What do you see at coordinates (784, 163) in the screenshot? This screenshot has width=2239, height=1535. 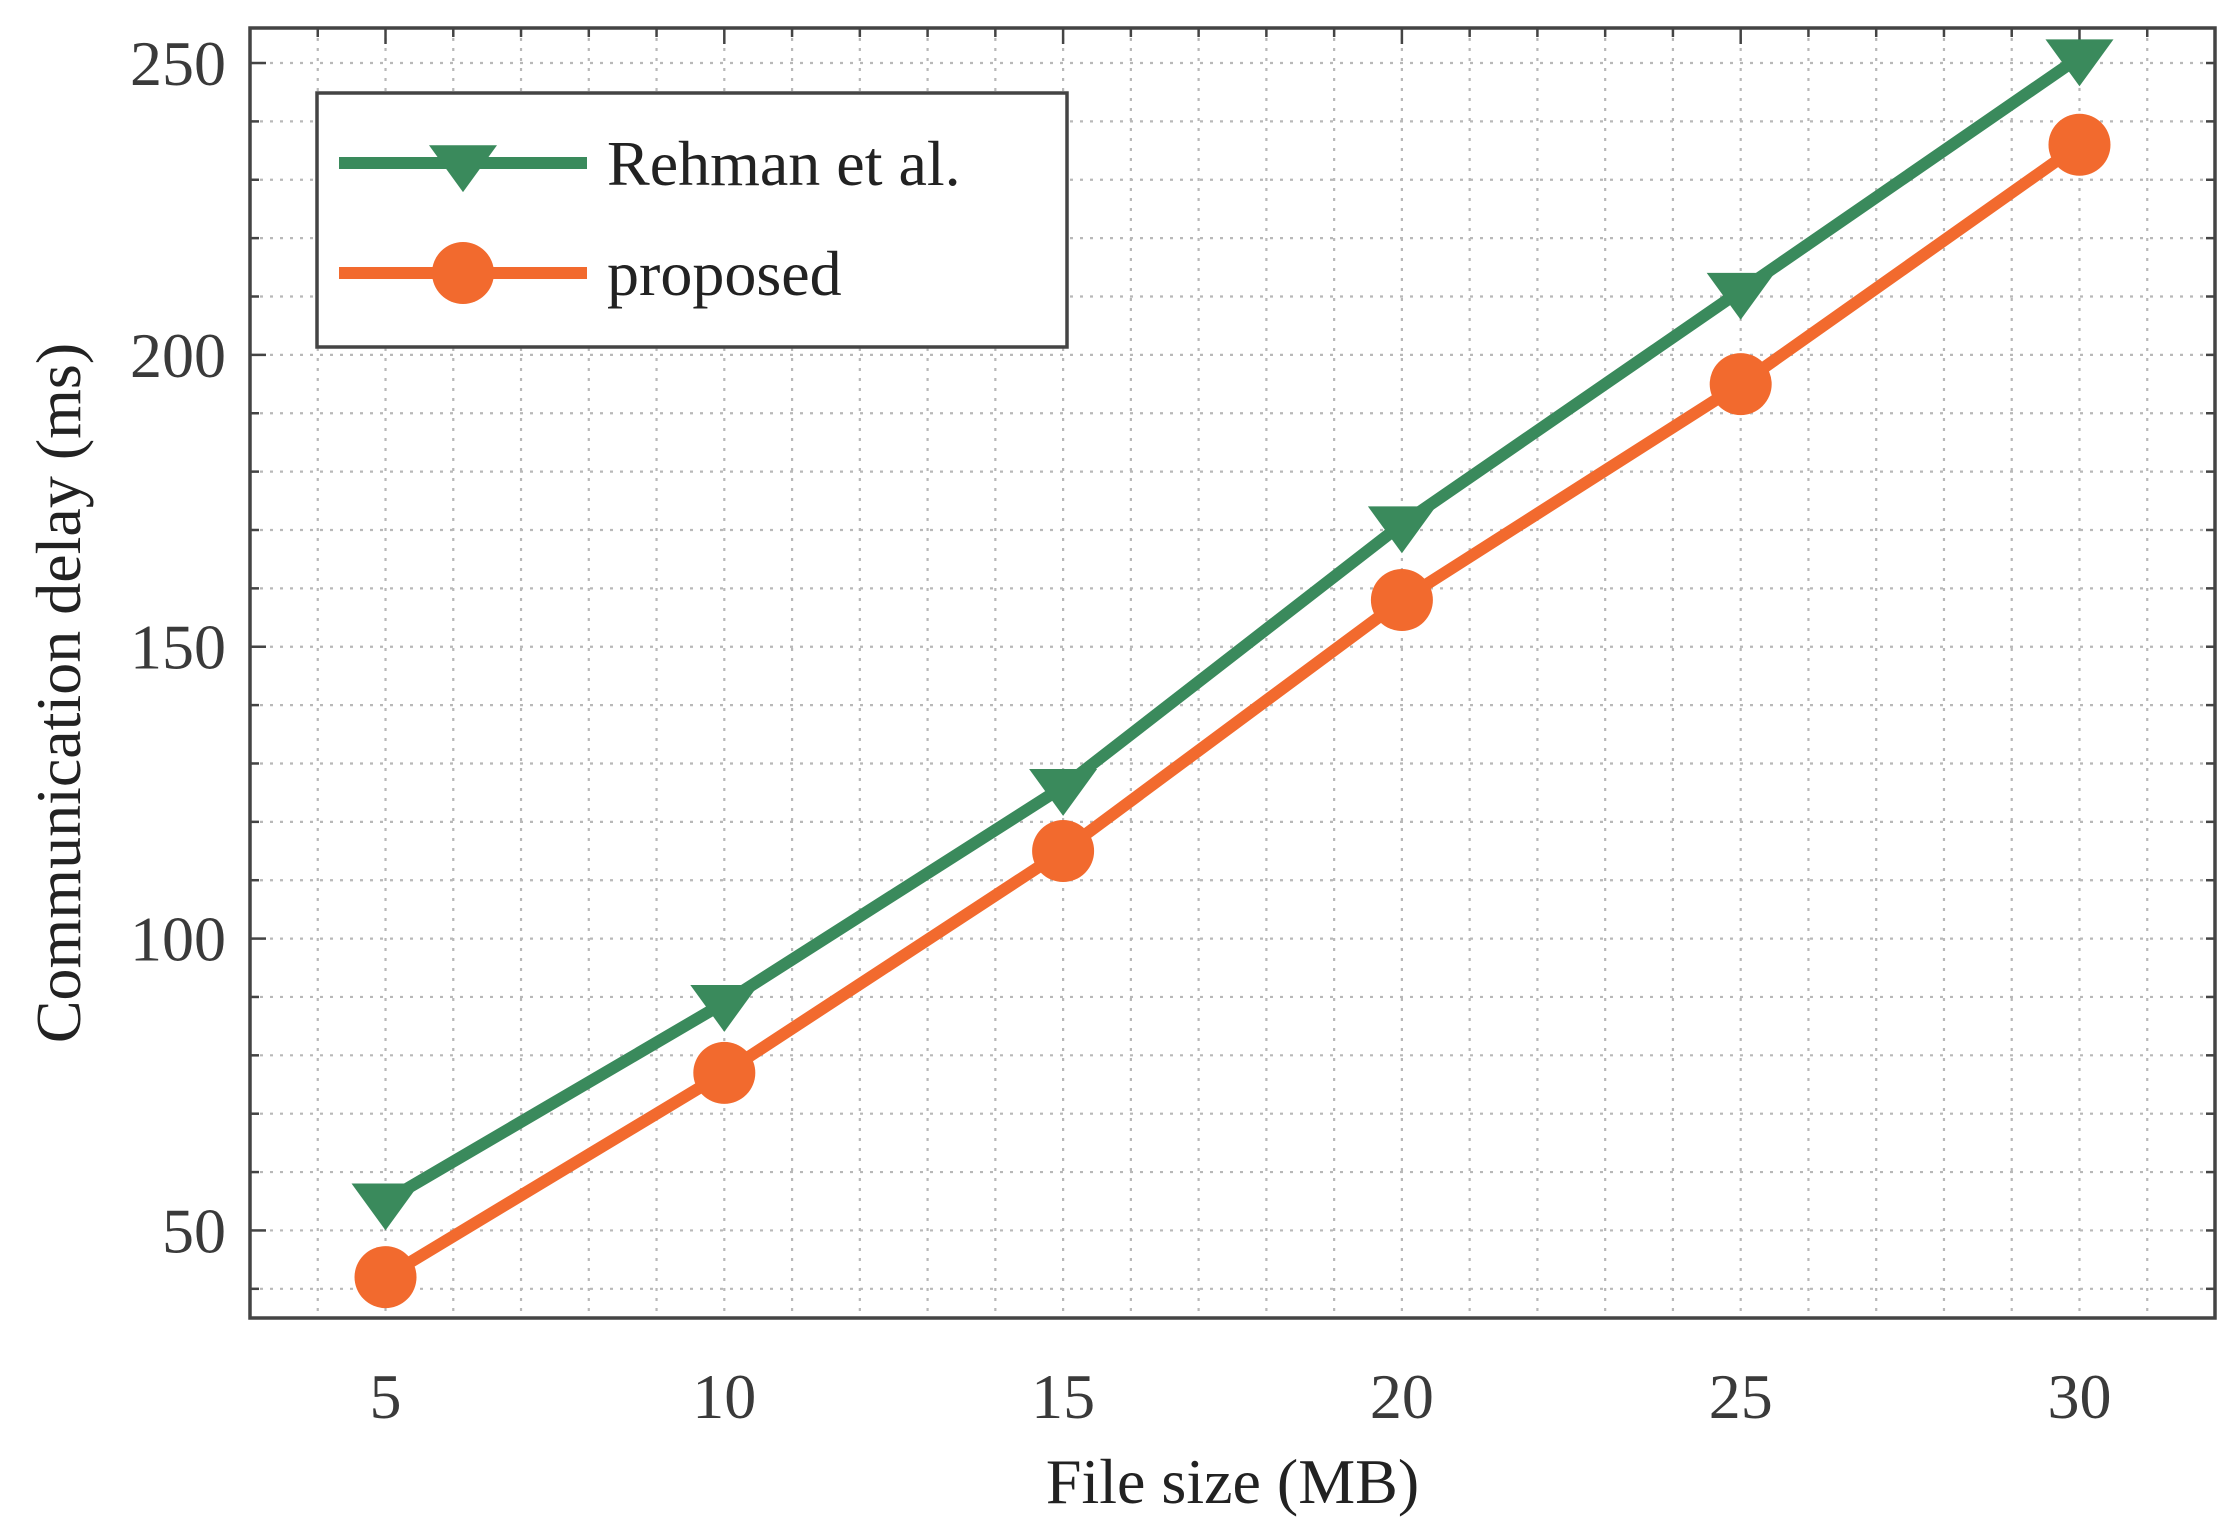 I see `legend-label: Rehman et al.` at bounding box center [784, 163].